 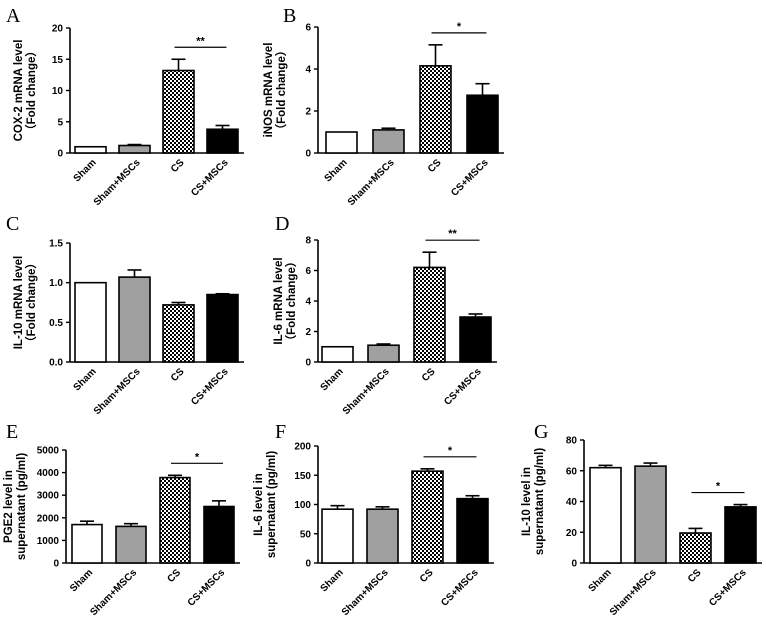 What do you see at coordinates (19, 91) in the screenshot?
I see `y-axis-label: COX-2 mRNA level` at bounding box center [19, 91].